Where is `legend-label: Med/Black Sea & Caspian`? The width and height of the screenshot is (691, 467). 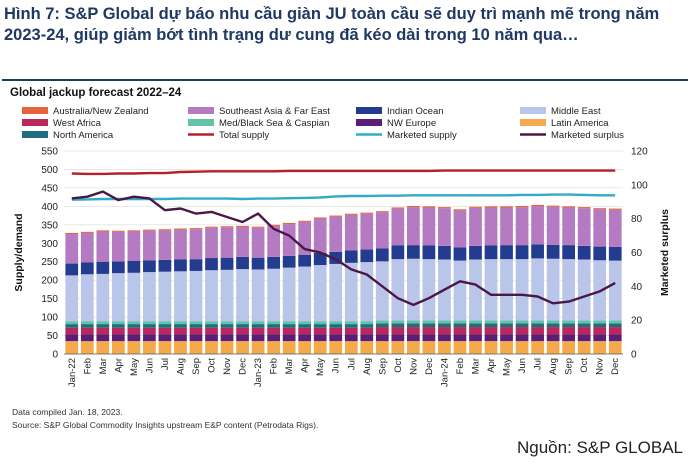 legend-label: Med/Black Sea & Caspian is located at coordinates (274, 123).